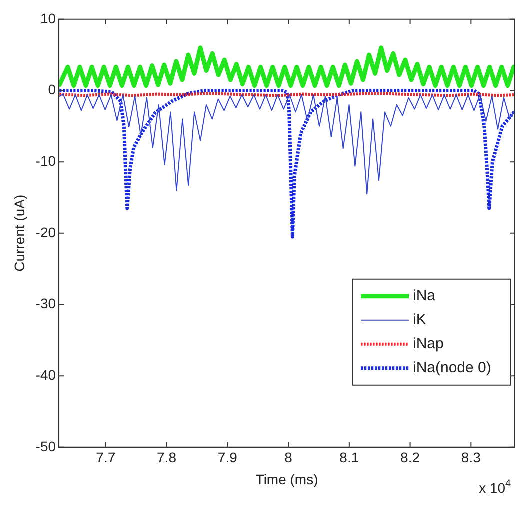 The width and height of the screenshot is (525, 513). Describe the element at coordinates (48, 18) in the screenshot. I see `y-tick-label: 10` at that location.